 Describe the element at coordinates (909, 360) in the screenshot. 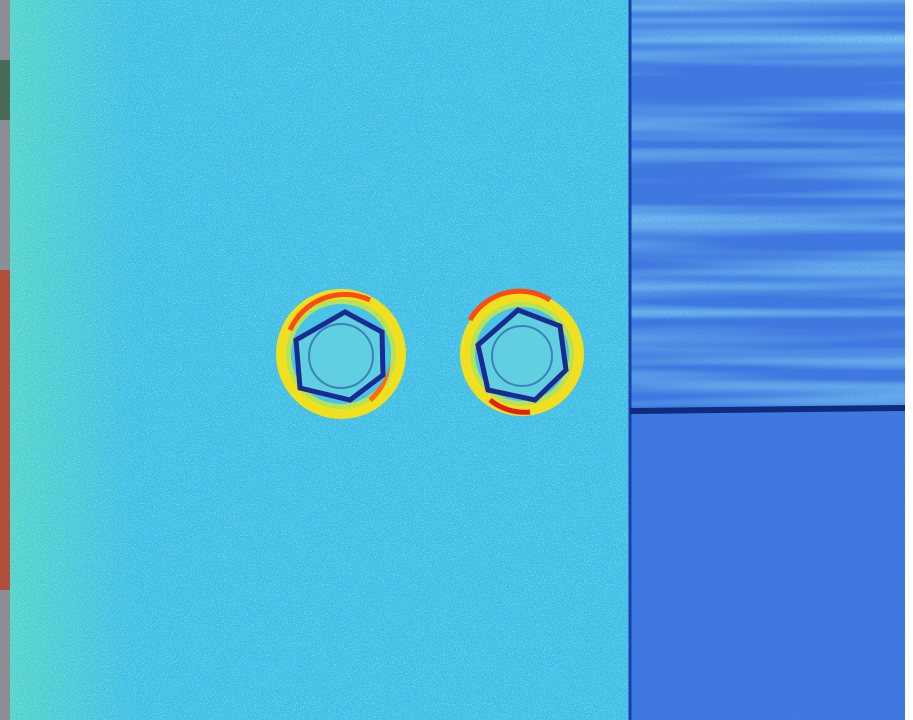

I see `right-margin` at that location.